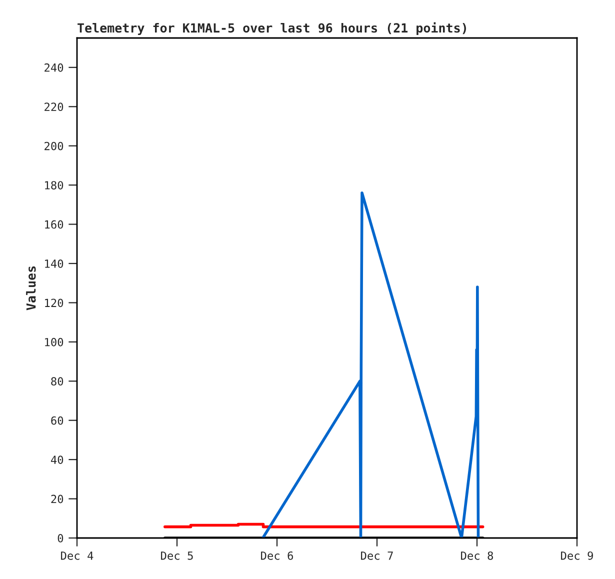  I want to click on x-tick-label: Dec 6, so click(277, 555).